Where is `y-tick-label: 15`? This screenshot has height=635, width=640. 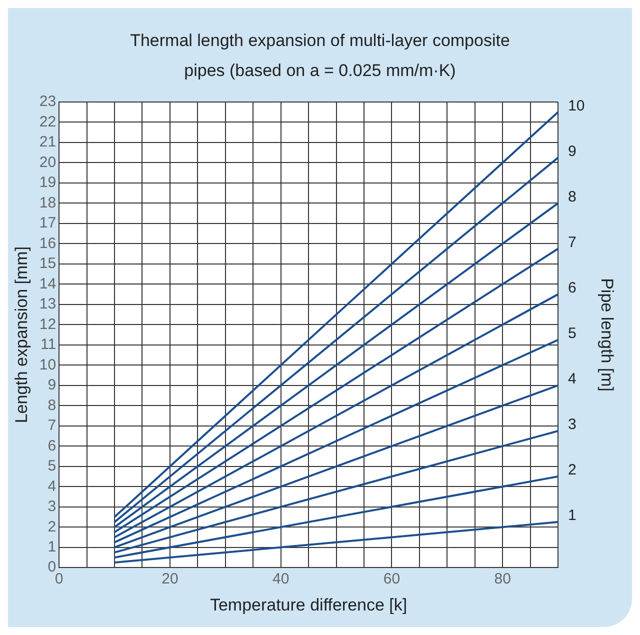
y-tick-label: 15 is located at coordinates (47, 263).